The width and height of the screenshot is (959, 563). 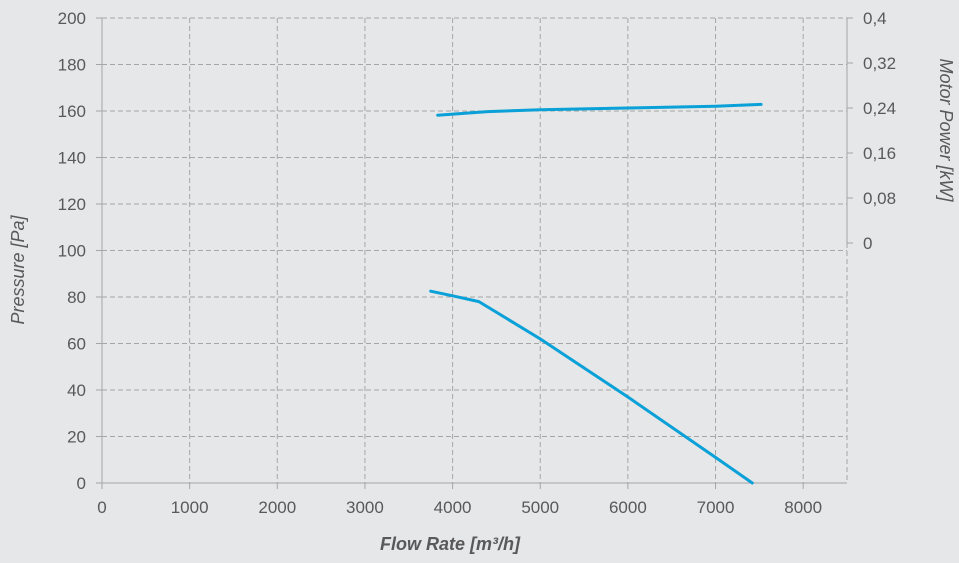 I want to click on y-axis-title: Pressure [Pa], so click(x=18, y=269).